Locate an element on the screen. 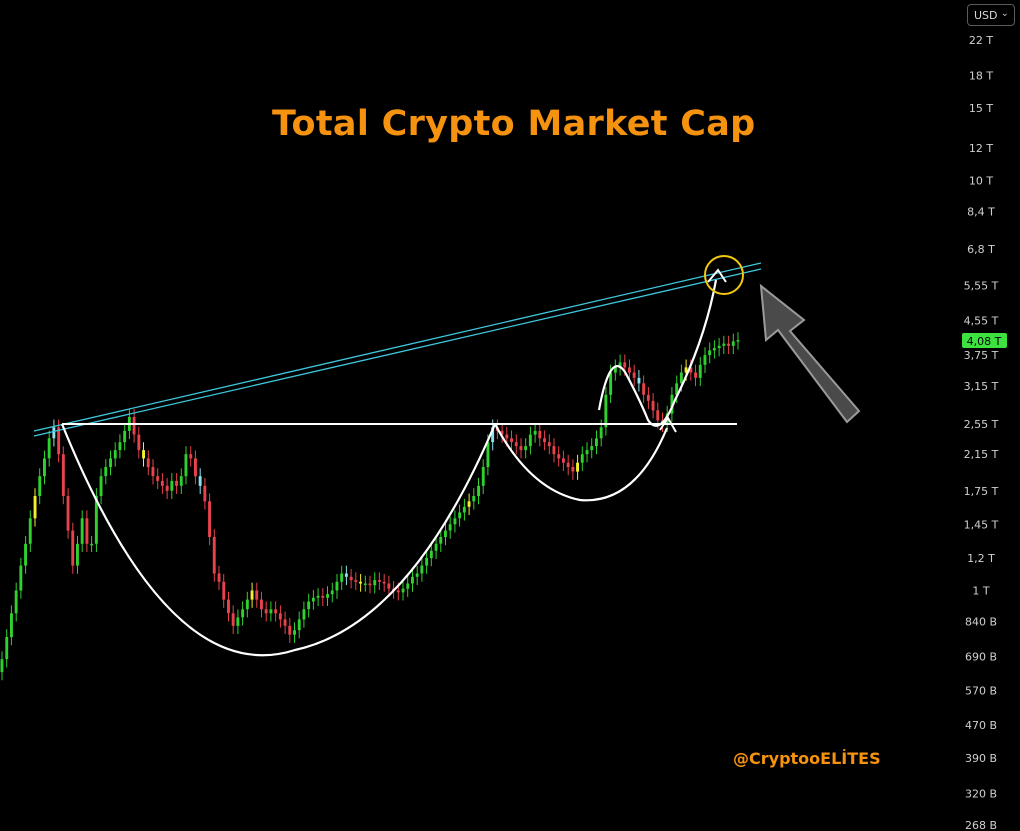  y-tick-label: 22 T is located at coordinates (981, 40).